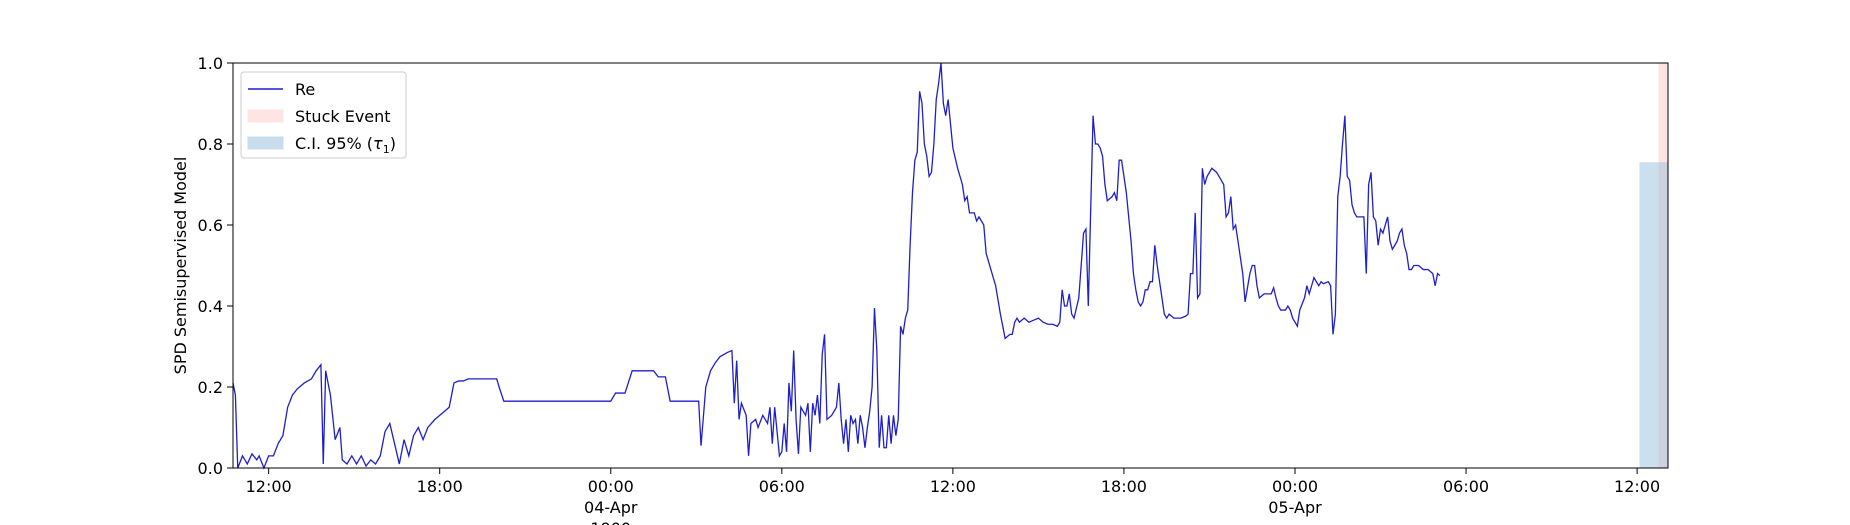  I want to click on x-tick-label-7: 06:00, so click(1466, 486).